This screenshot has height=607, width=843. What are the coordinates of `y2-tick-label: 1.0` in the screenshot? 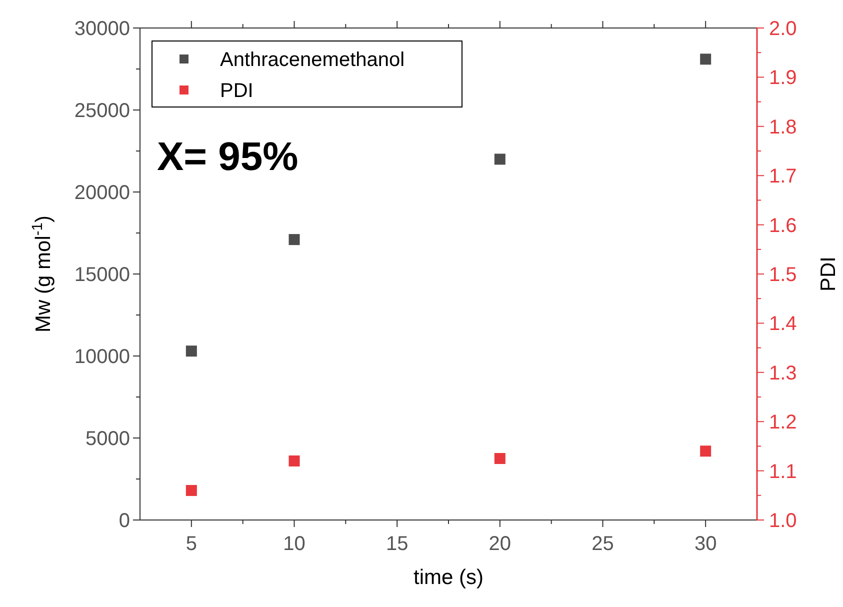 It's located at (783, 521).